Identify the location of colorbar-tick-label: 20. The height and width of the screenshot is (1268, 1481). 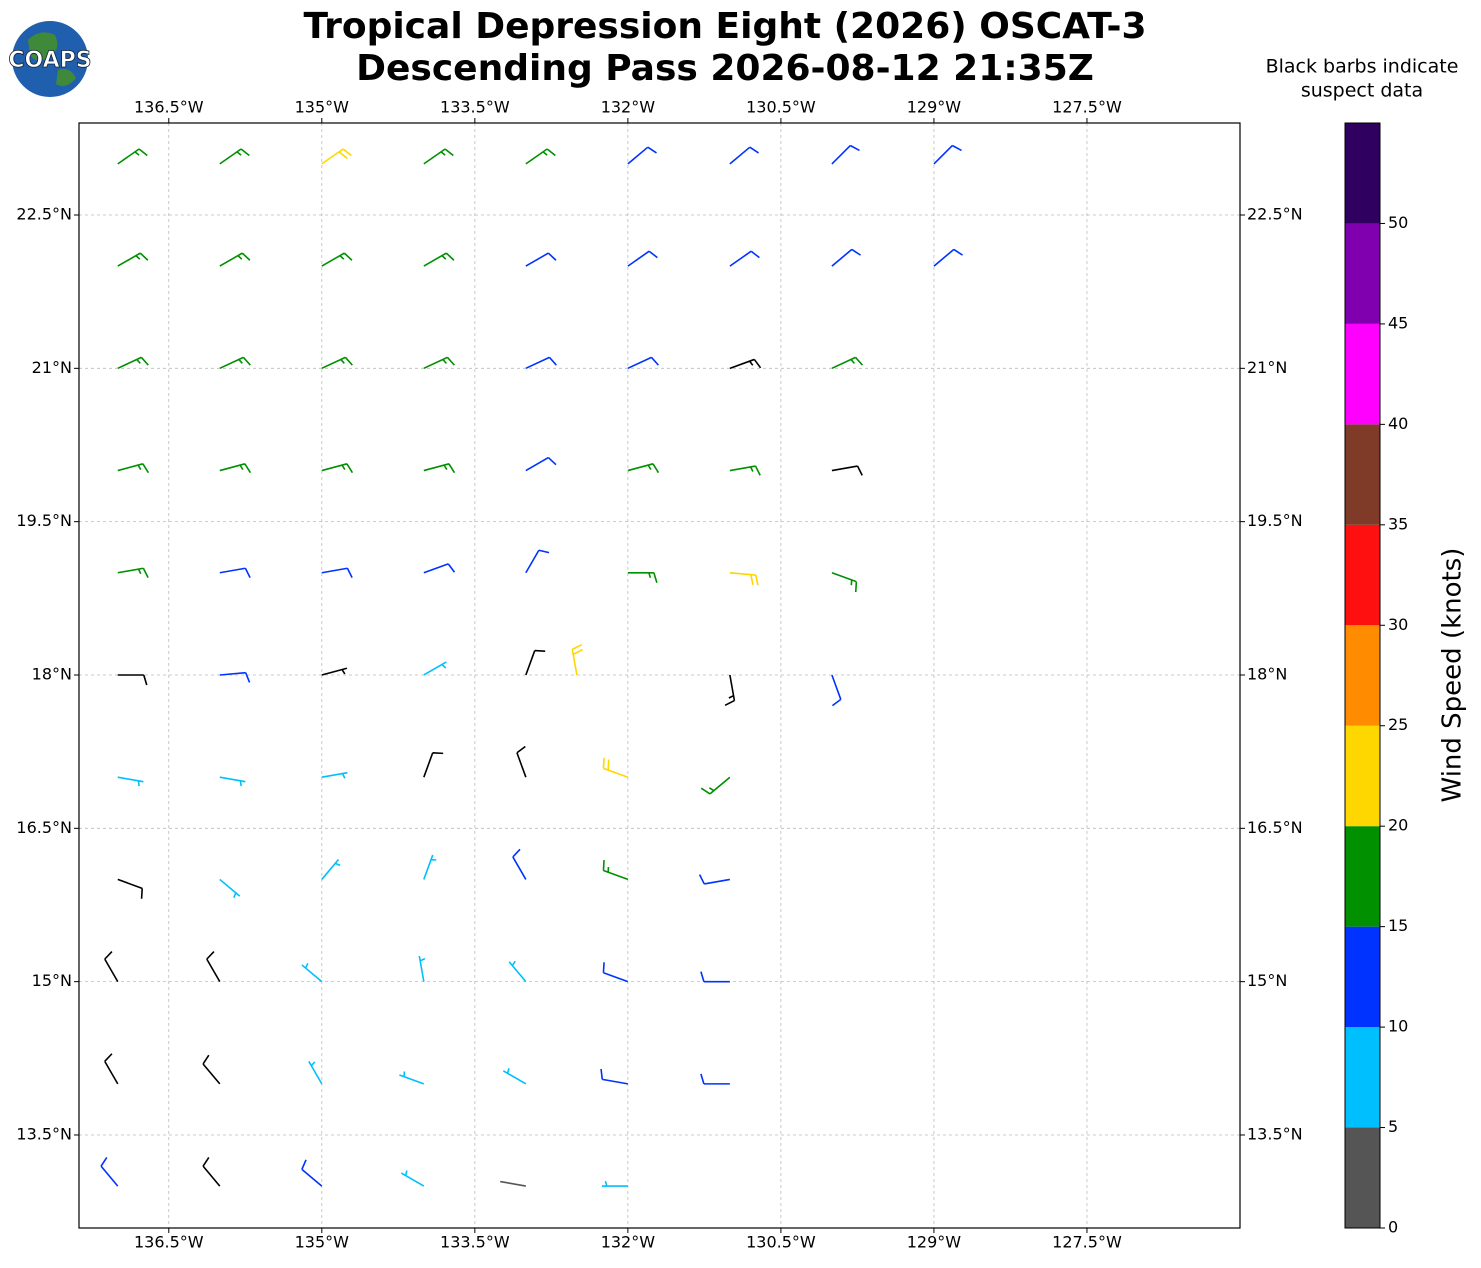
(1398, 825).